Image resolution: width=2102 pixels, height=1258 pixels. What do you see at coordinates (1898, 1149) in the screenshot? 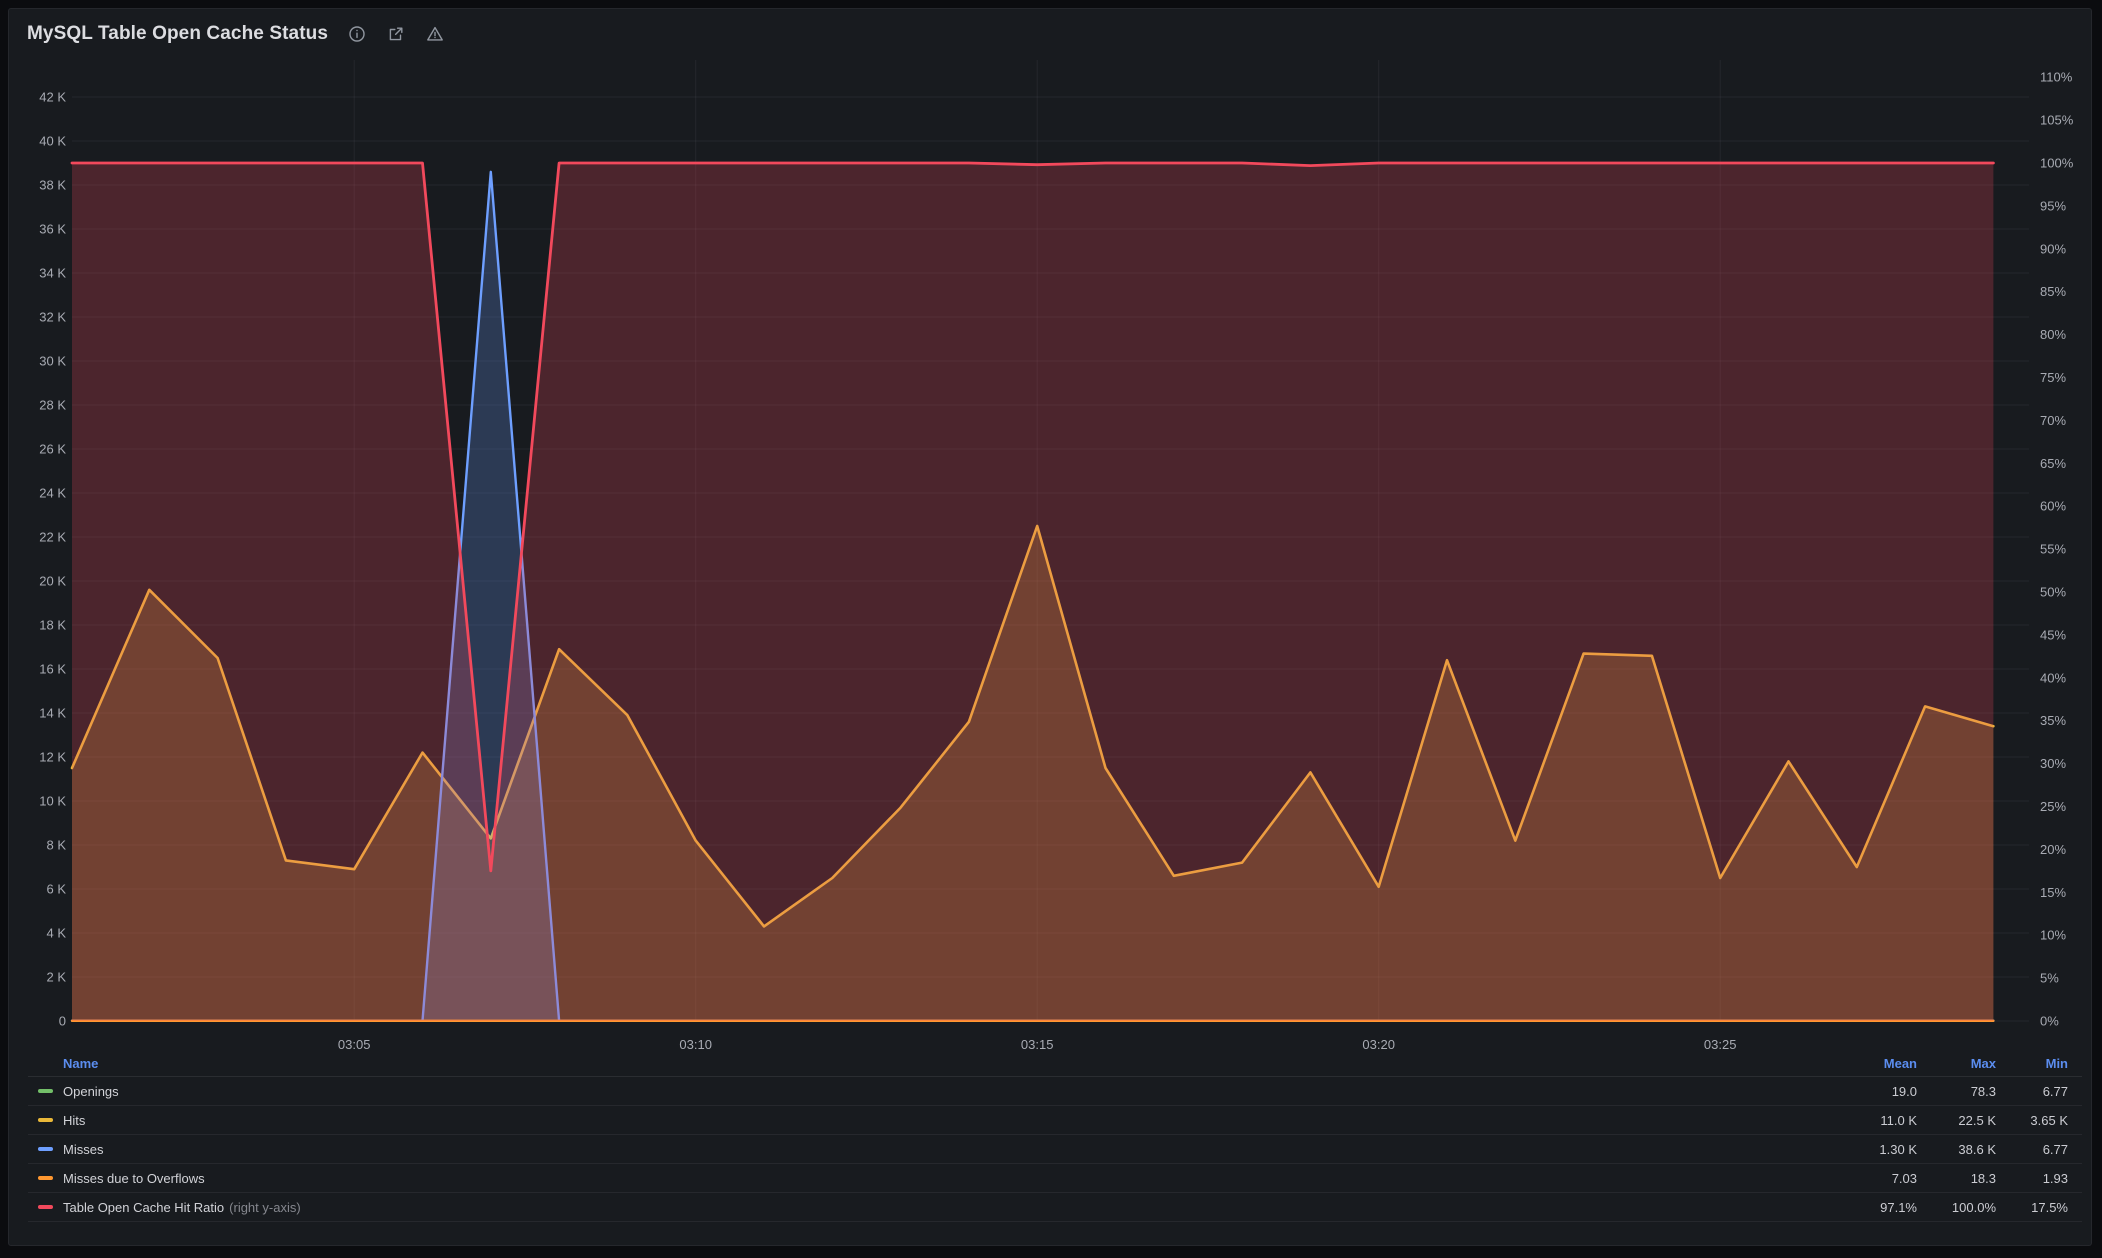
I see `stat-mean: 1.30 K` at bounding box center [1898, 1149].